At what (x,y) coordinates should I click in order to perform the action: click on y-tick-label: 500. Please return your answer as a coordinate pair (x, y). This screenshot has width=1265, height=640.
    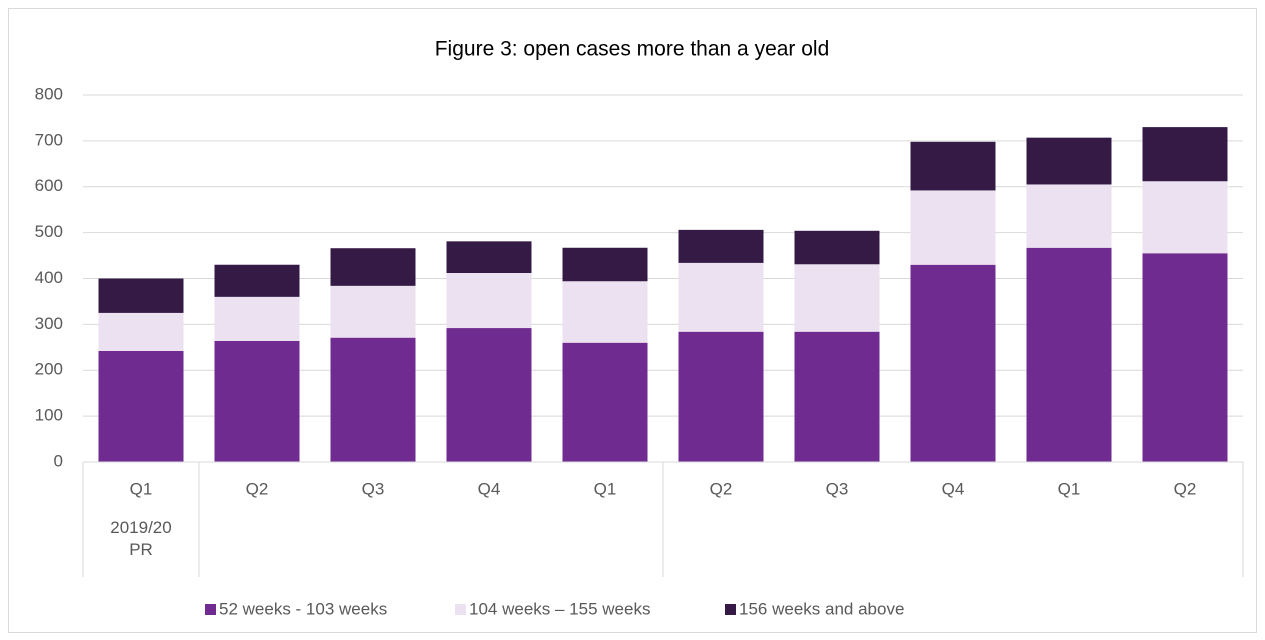
    Looking at the image, I should click on (49, 231).